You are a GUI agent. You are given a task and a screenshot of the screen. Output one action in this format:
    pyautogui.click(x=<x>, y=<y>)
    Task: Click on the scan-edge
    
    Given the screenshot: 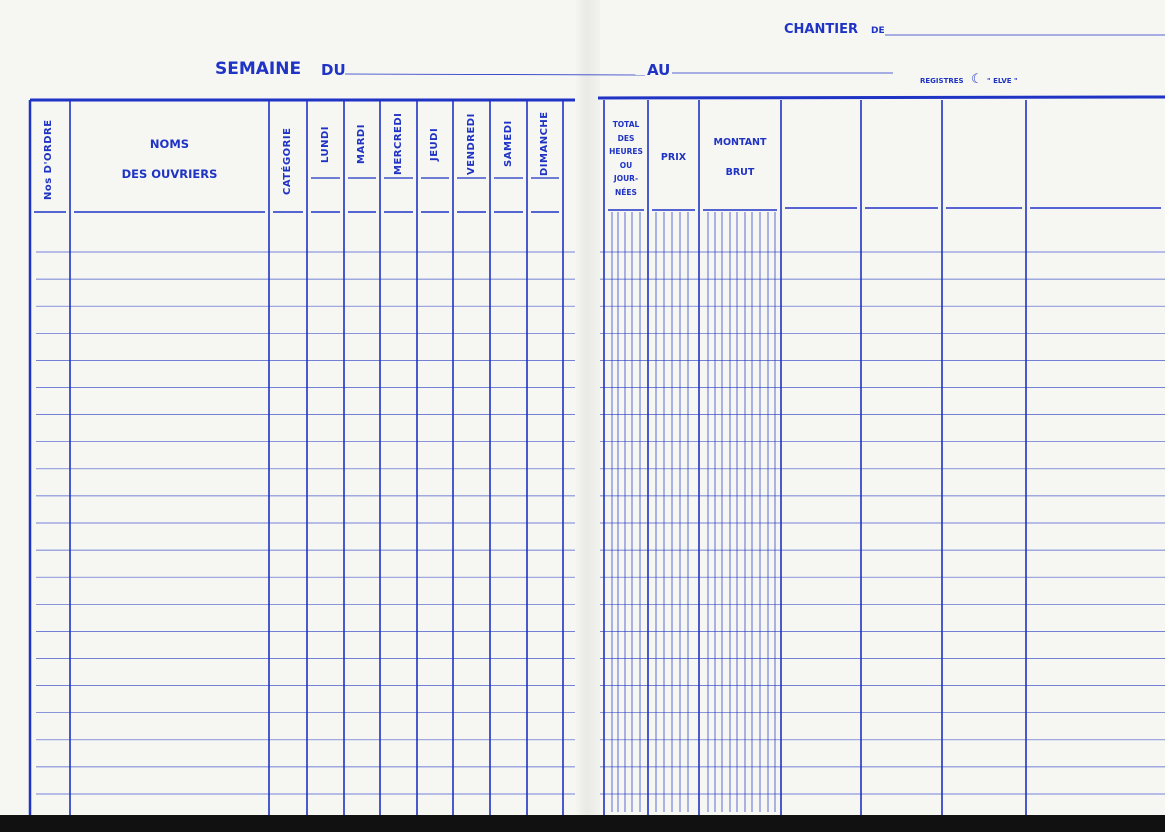 What is the action you would take?
    pyautogui.click(x=582, y=823)
    